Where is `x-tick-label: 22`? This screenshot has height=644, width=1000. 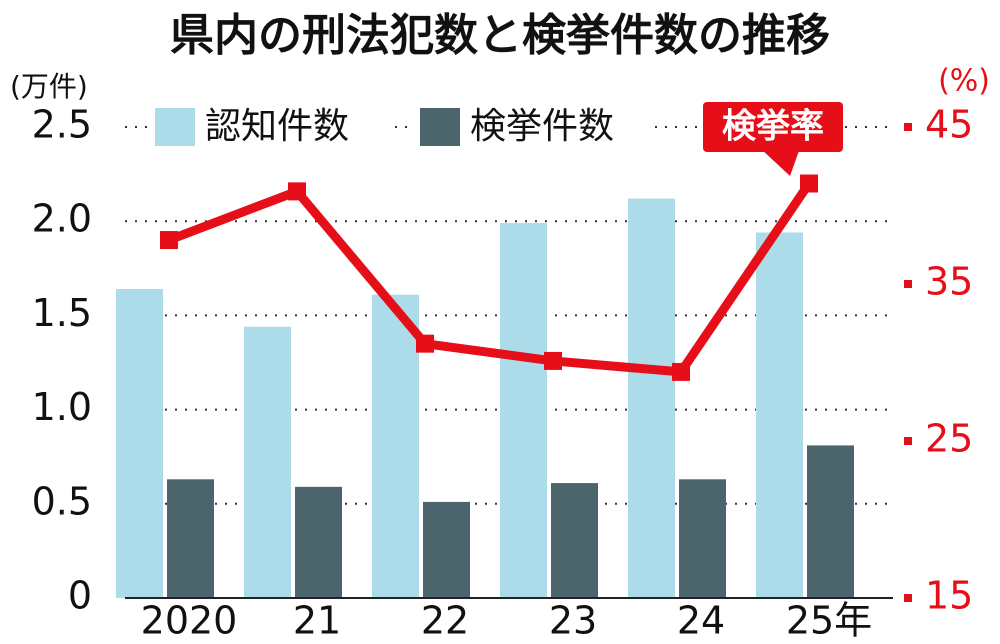 x-tick-label: 22 is located at coordinates (445, 621).